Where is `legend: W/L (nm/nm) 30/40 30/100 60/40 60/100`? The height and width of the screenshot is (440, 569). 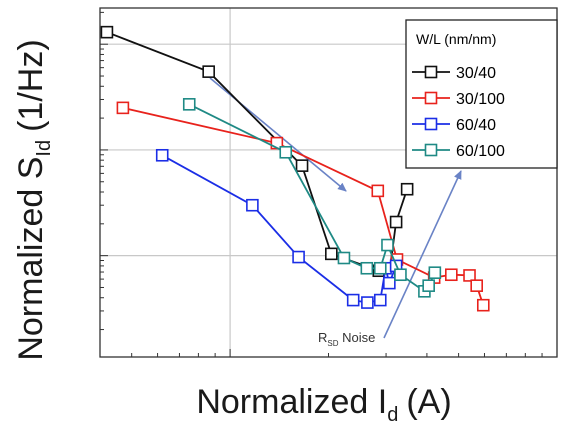
legend: W/L (nm/nm) 30/40 30/100 60/40 60/100 is located at coordinates (481, 94).